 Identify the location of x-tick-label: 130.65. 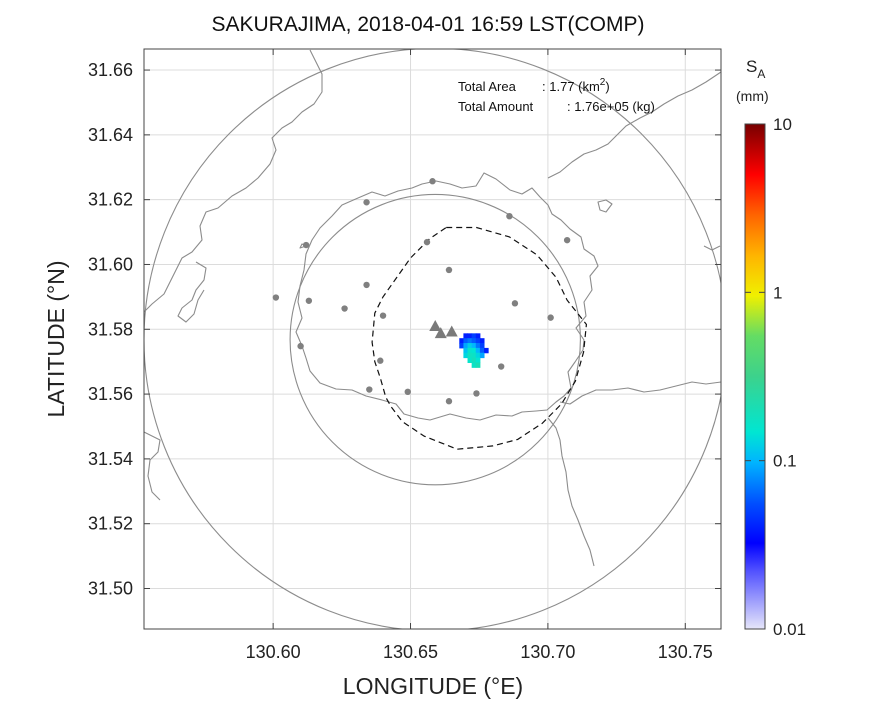
(410, 652).